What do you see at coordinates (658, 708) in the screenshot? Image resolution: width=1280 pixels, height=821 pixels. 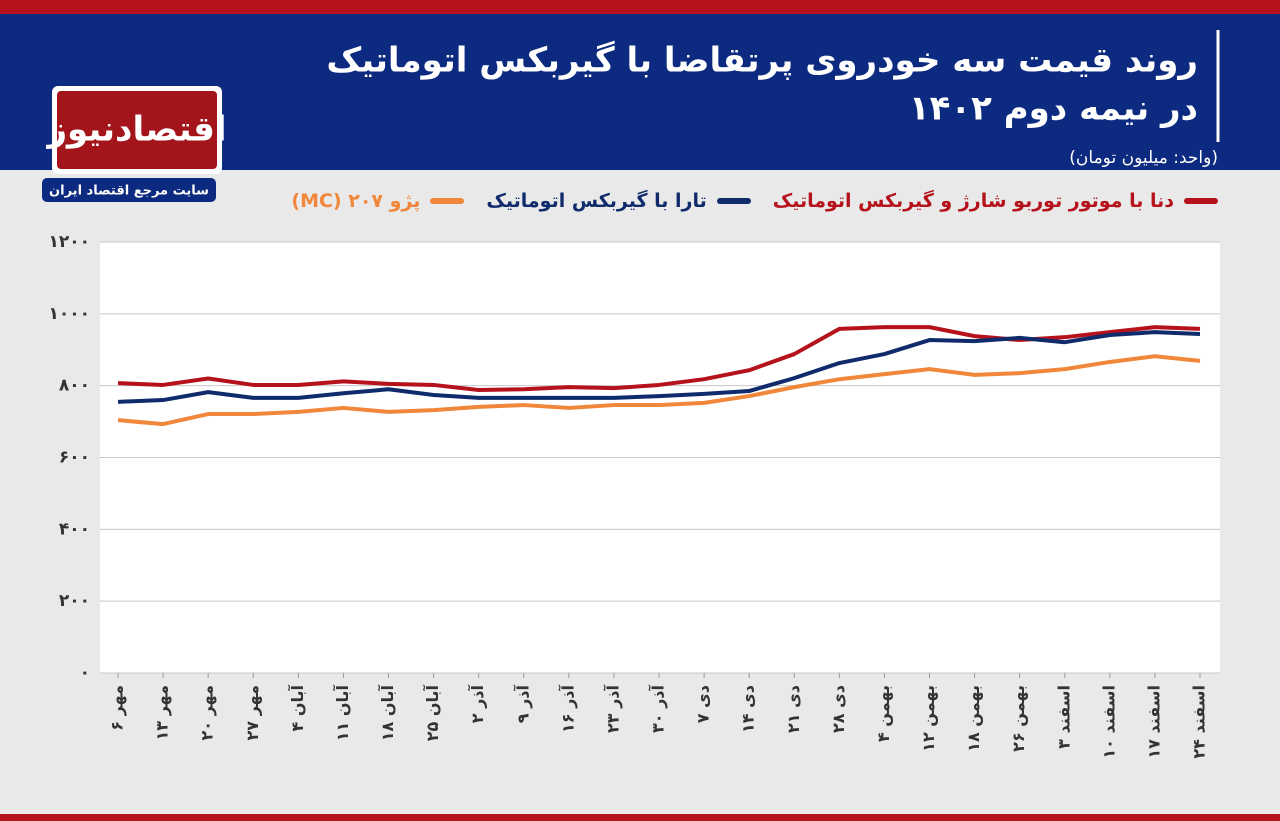 I see `x-tick-label: ۳۰ آذر` at bounding box center [658, 708].